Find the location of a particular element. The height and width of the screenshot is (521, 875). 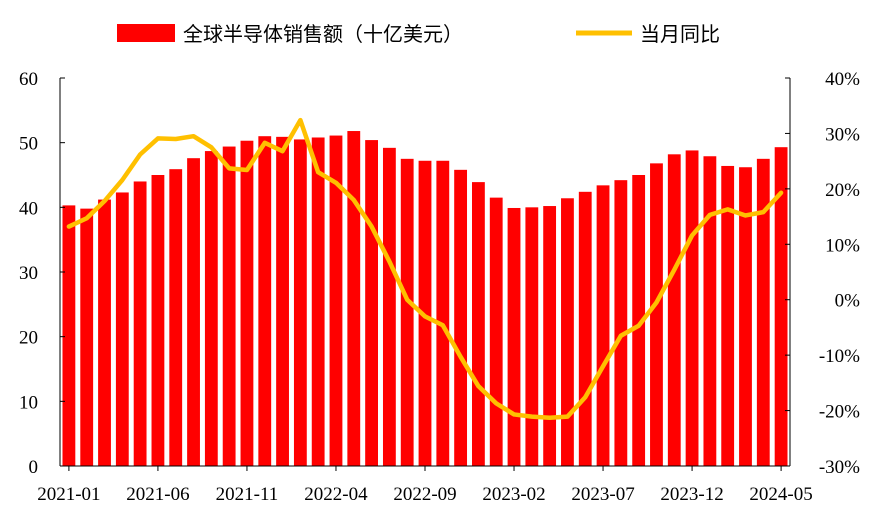

x-tick-label: 2024-05 is located at coordinates (780, 494).